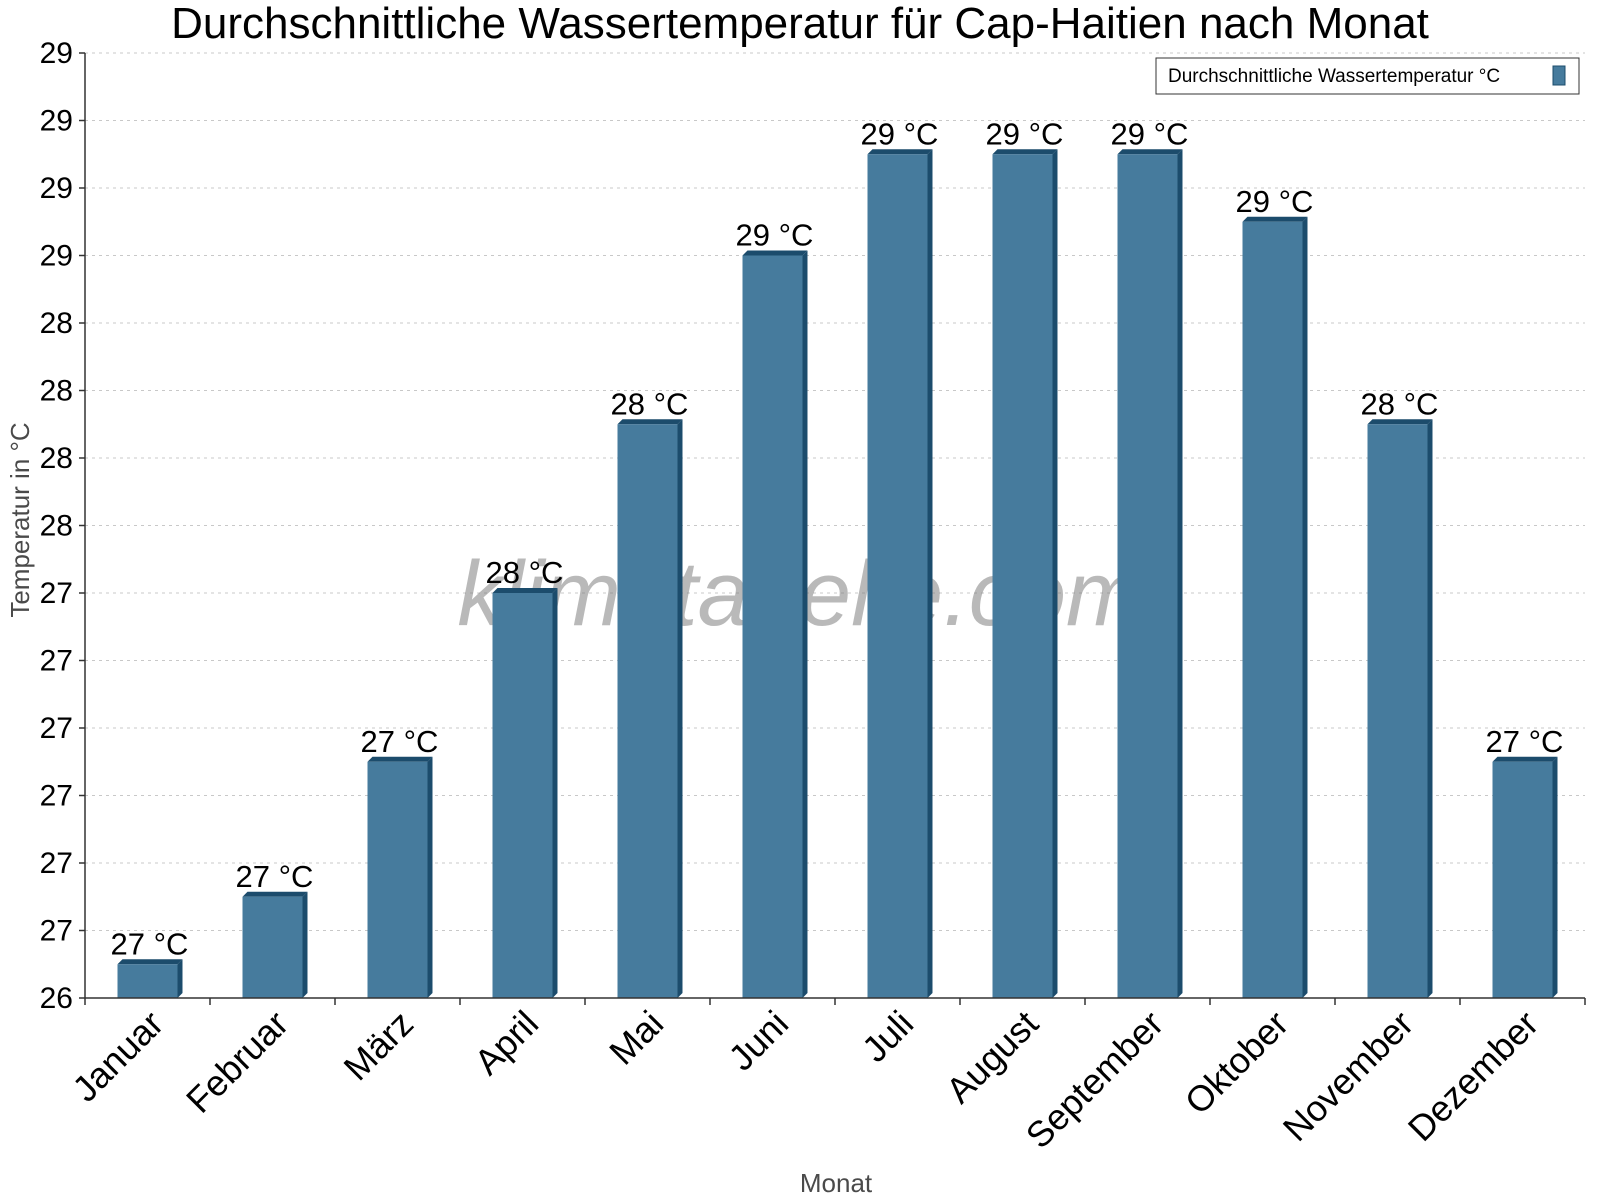 This screenshot has height=1200, width=1600. What do you see at coordinates (237, 1062) in the screenshot?
I see `x-tick-label: Februar` at bounding box center [237, 1062].